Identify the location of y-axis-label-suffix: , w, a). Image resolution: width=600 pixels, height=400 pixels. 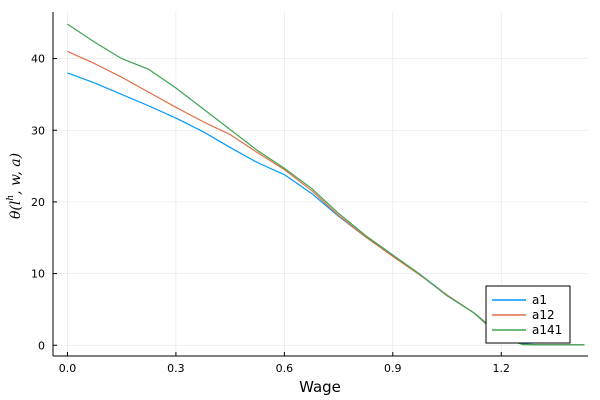
(16, 174).